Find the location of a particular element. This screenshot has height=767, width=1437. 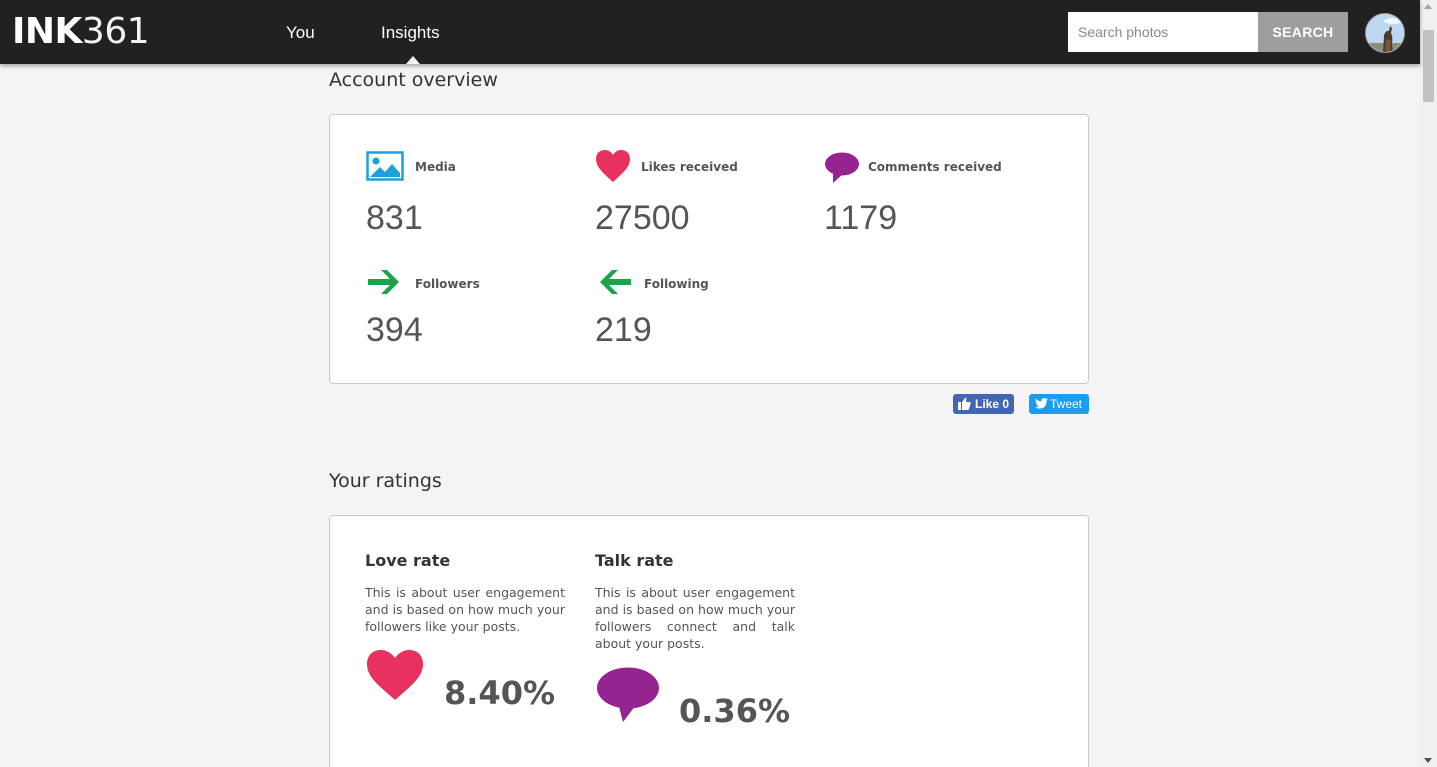

scroll-up-arrow is located at coordinates (1428, 6).